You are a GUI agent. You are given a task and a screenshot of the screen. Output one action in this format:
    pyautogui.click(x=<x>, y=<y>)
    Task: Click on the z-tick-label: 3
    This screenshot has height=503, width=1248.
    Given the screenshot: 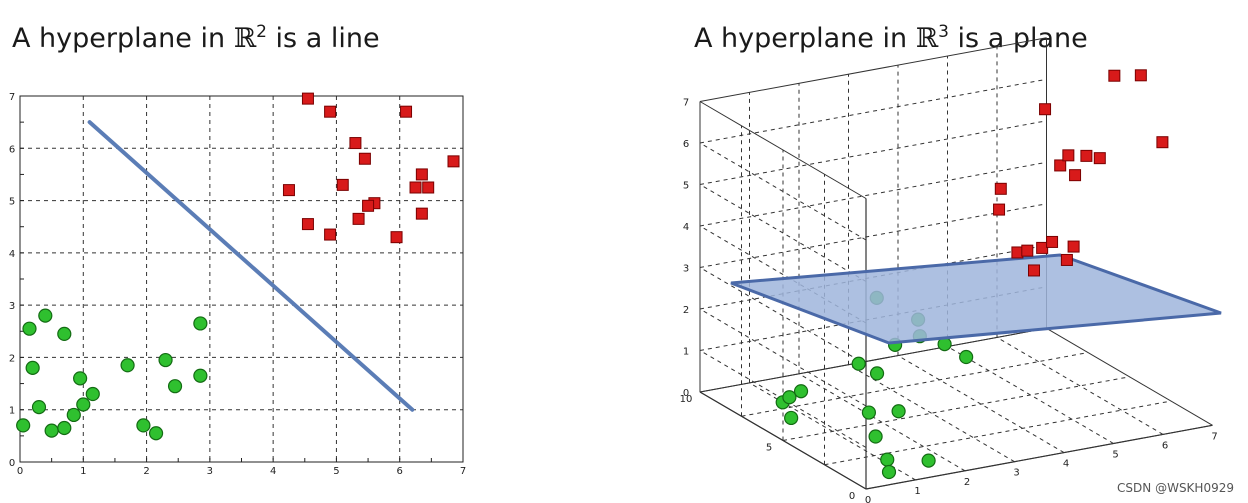 What is the action you would take?
    pyautogui.click(x=686, y=269)
    